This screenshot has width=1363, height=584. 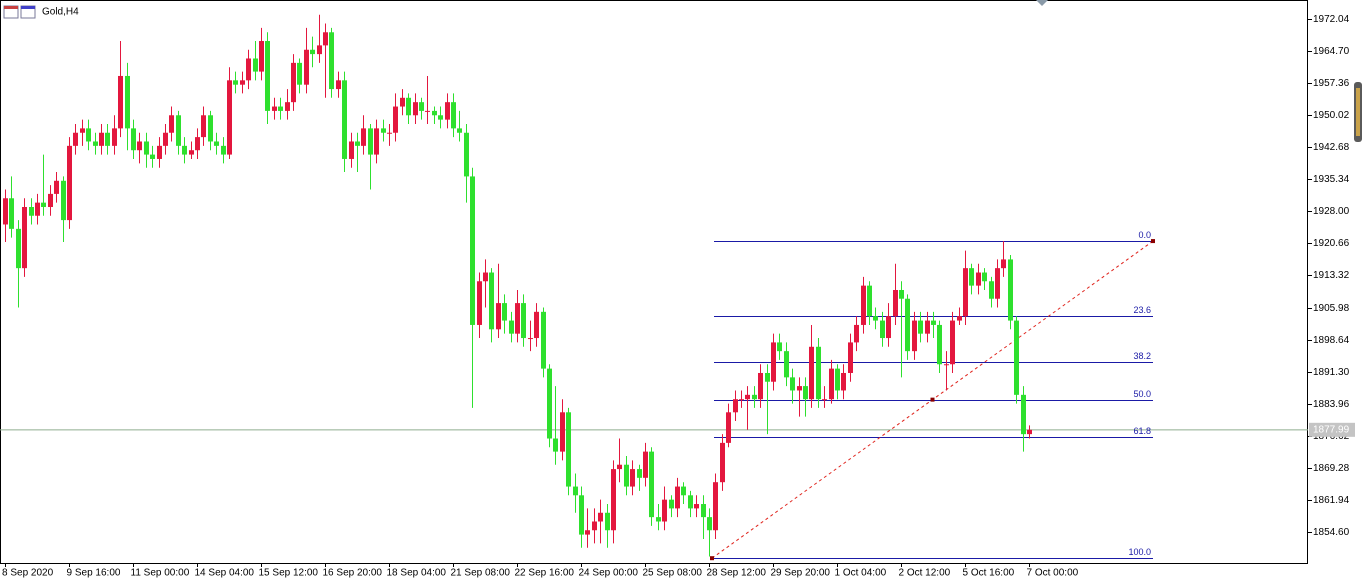 What do you see at coordinates (1142, 310) in the screenshot?
I see `fib-level-label: 23.6` at bounding box center [1142, 310].